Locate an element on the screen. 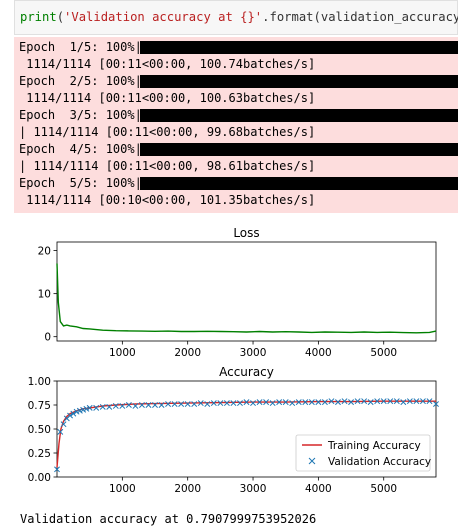 This screenshot has width=458, height=530. epoch-5-line: Epoch 5/5: 100%| is located at coordinates (80, 183).